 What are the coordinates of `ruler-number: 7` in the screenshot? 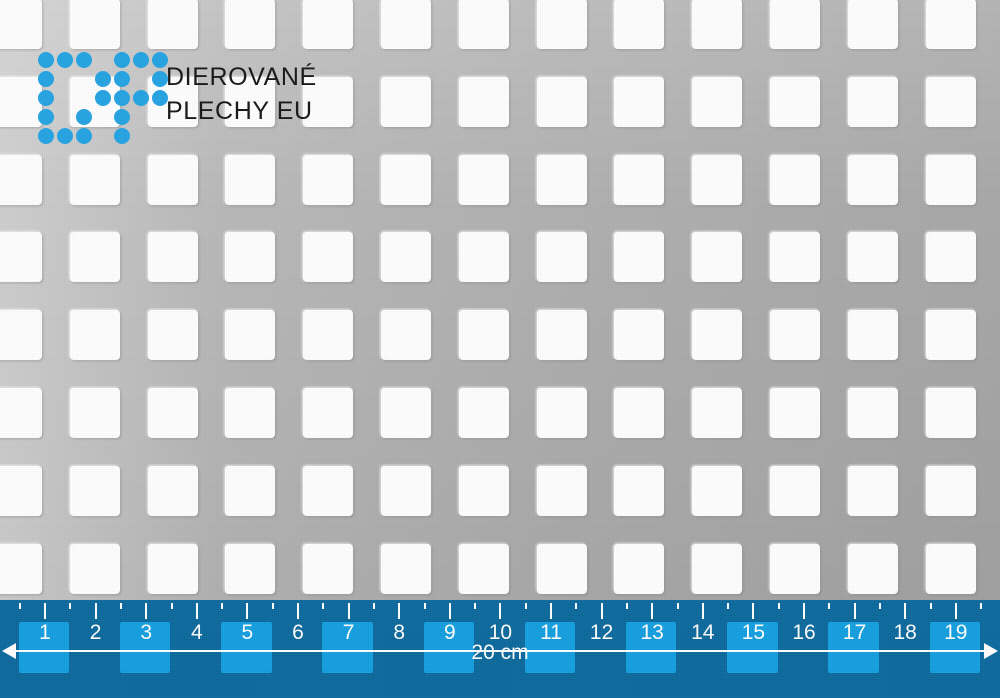 It's located at (348, 632).